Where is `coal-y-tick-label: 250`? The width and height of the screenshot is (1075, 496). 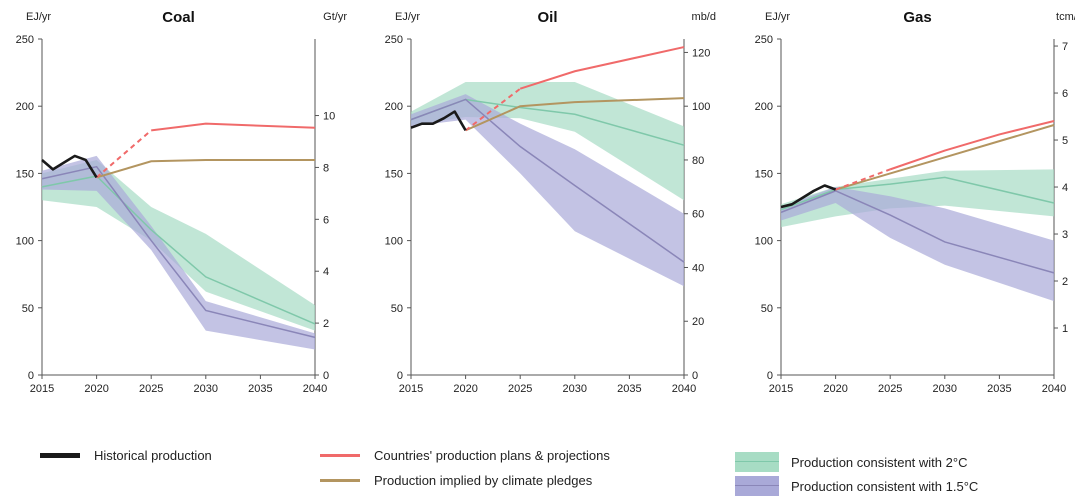
coal-y-tick-label: 250 is located at coordinates (25, 40).